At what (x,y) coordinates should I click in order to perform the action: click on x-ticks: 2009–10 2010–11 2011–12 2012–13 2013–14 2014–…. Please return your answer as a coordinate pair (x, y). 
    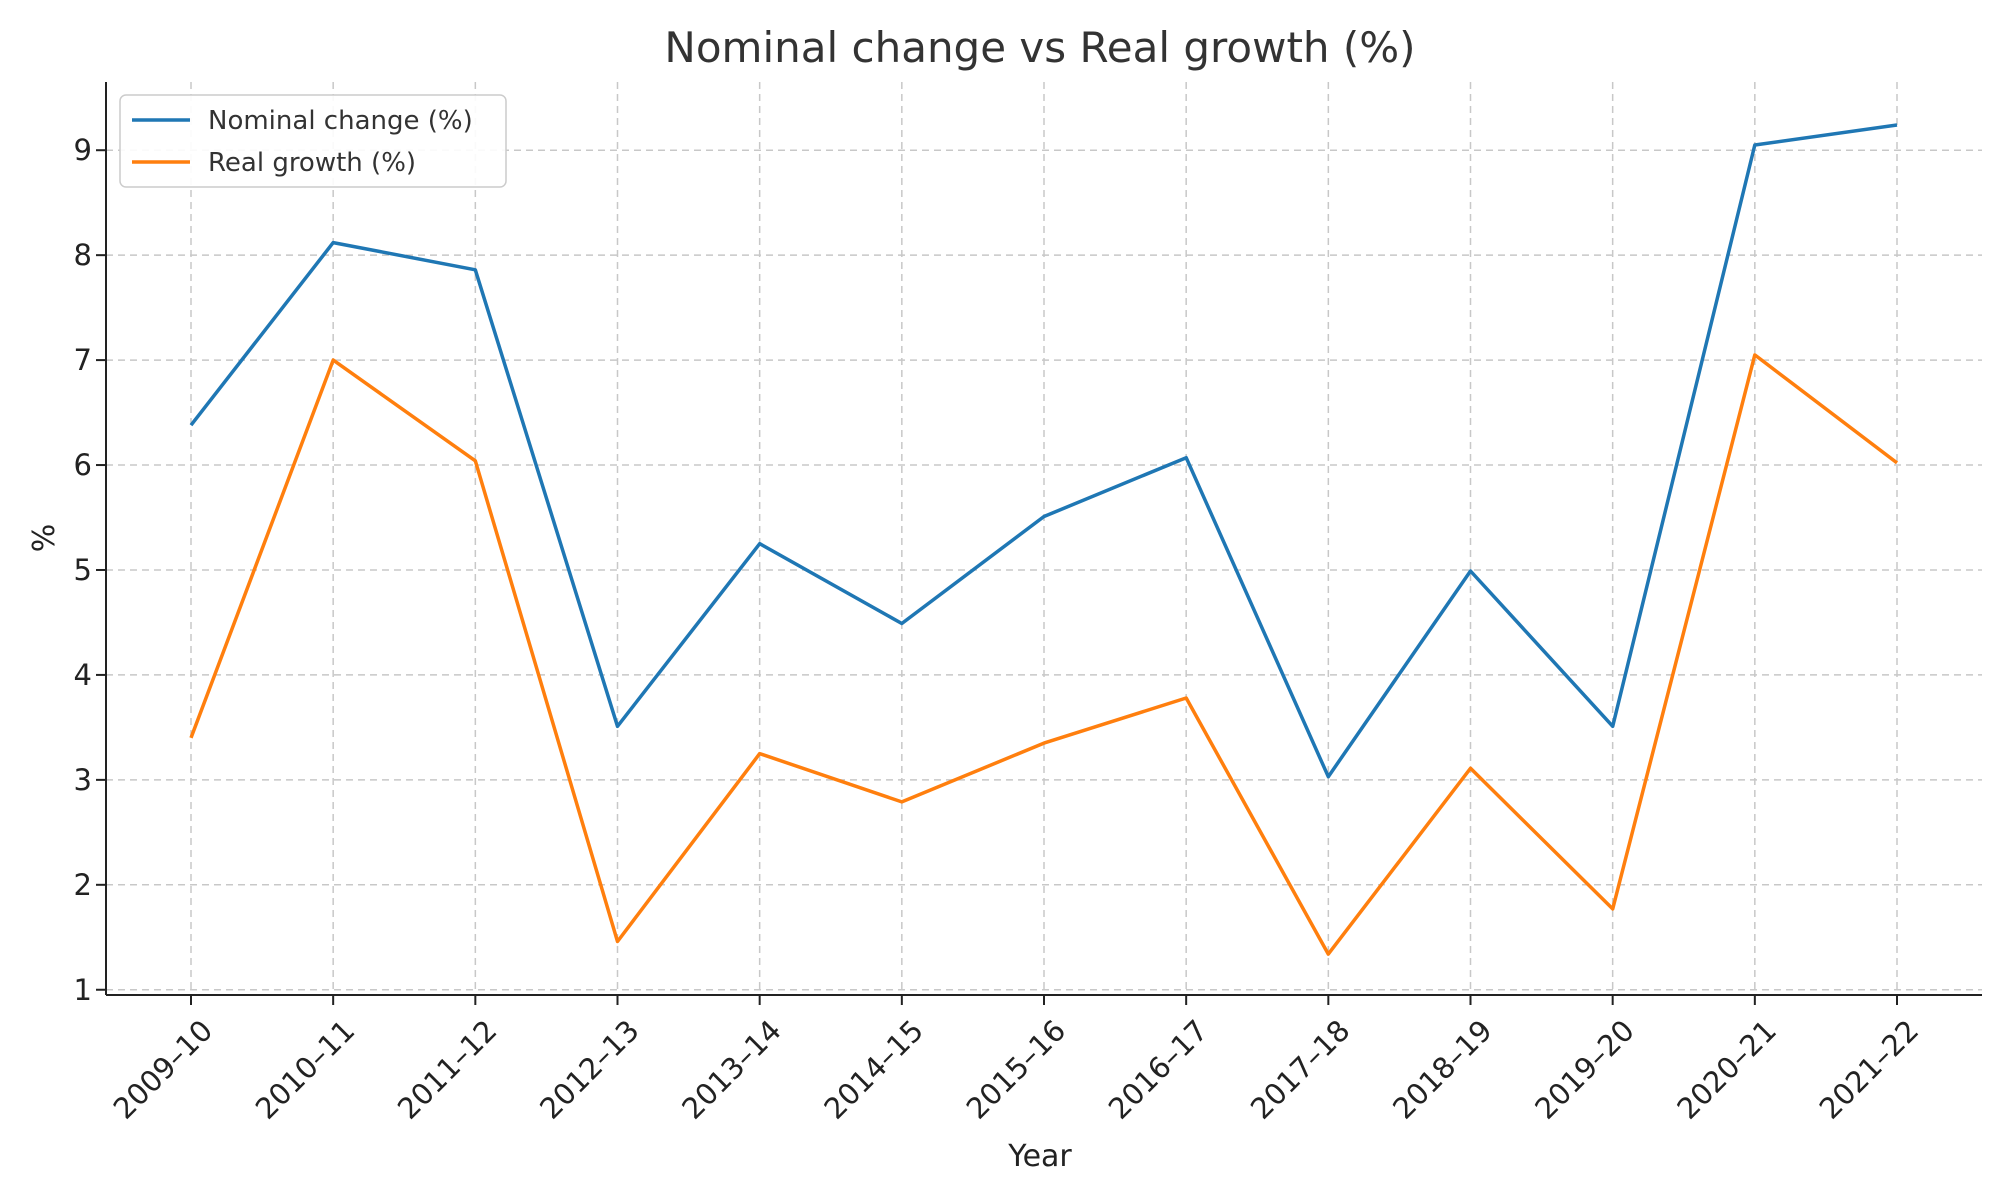
    Looking at the image, I should click on (1016, 1060).